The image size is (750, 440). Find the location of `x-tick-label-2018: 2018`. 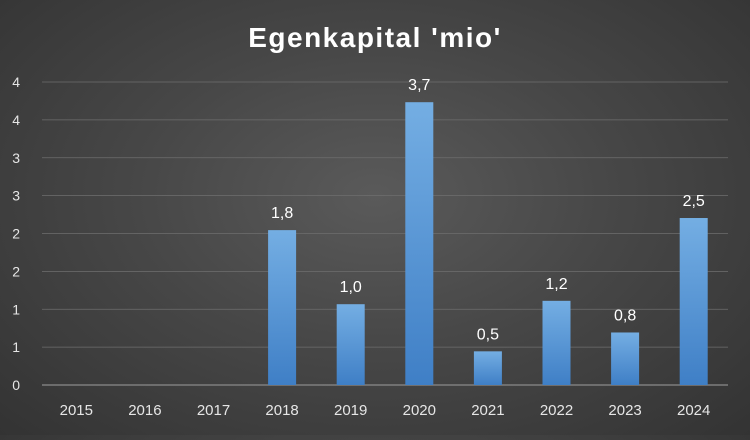

x-tick-label-2018: 2018 is located at coordinates (281, 410).